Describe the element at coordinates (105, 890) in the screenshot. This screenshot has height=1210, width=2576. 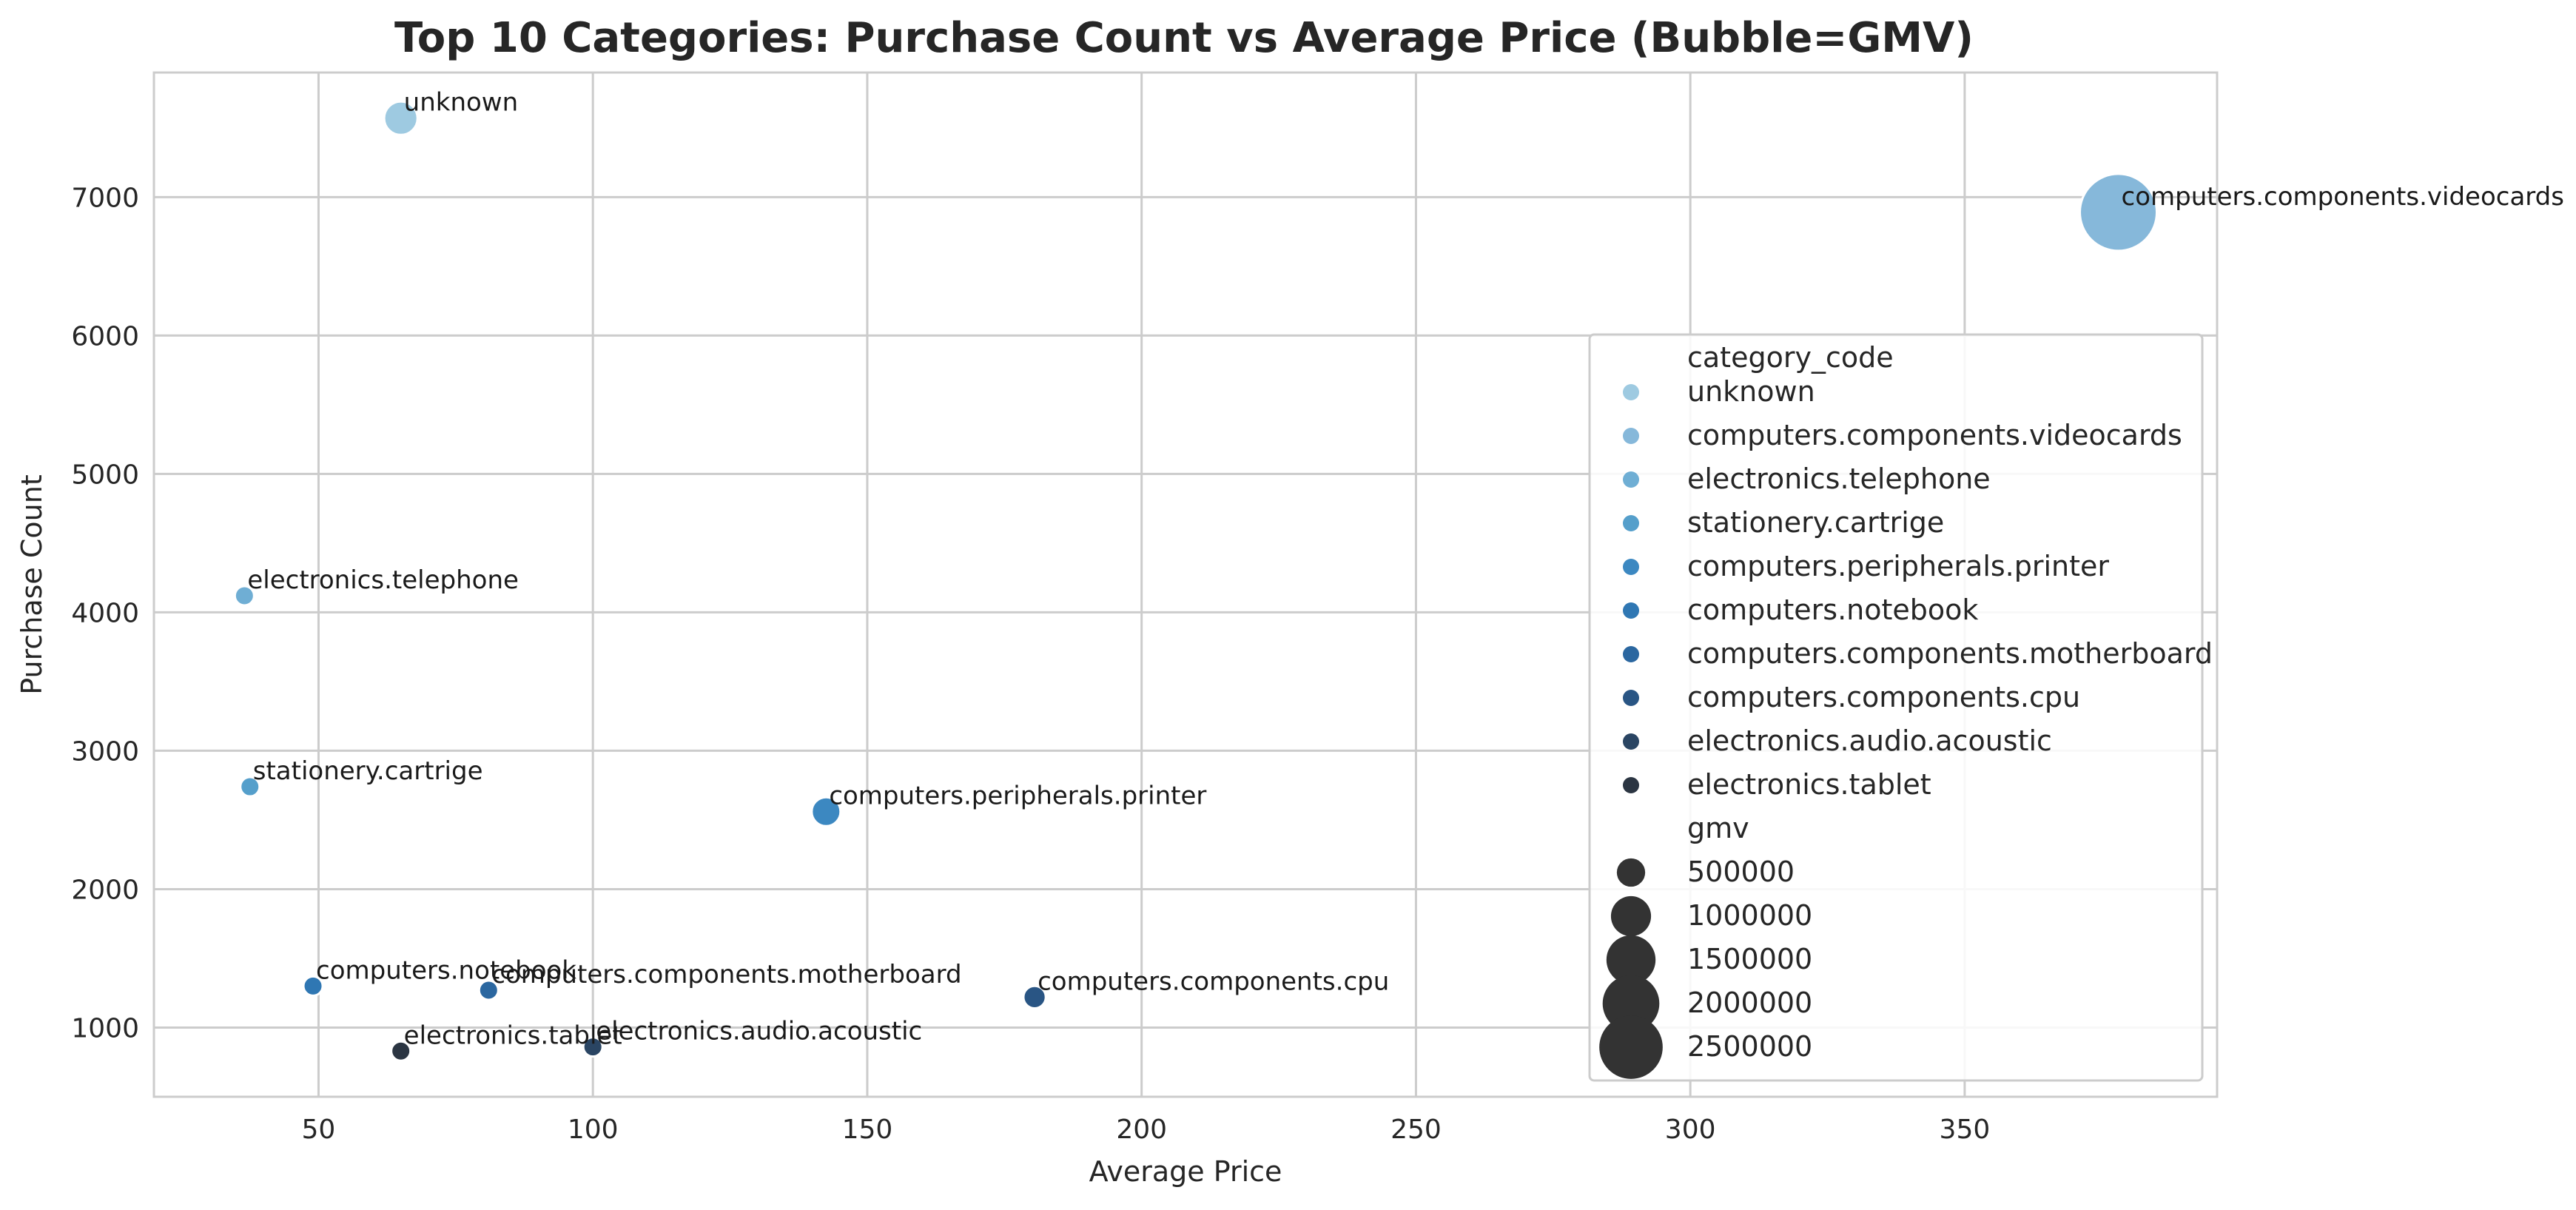
I see `y-tick-label: 2000` at that location.